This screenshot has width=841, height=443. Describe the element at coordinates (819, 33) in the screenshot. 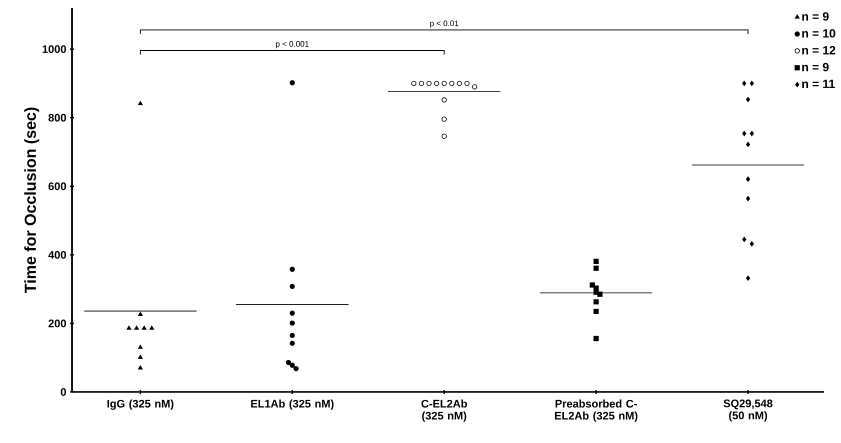

I see `legend-label: n = 10` at that location.